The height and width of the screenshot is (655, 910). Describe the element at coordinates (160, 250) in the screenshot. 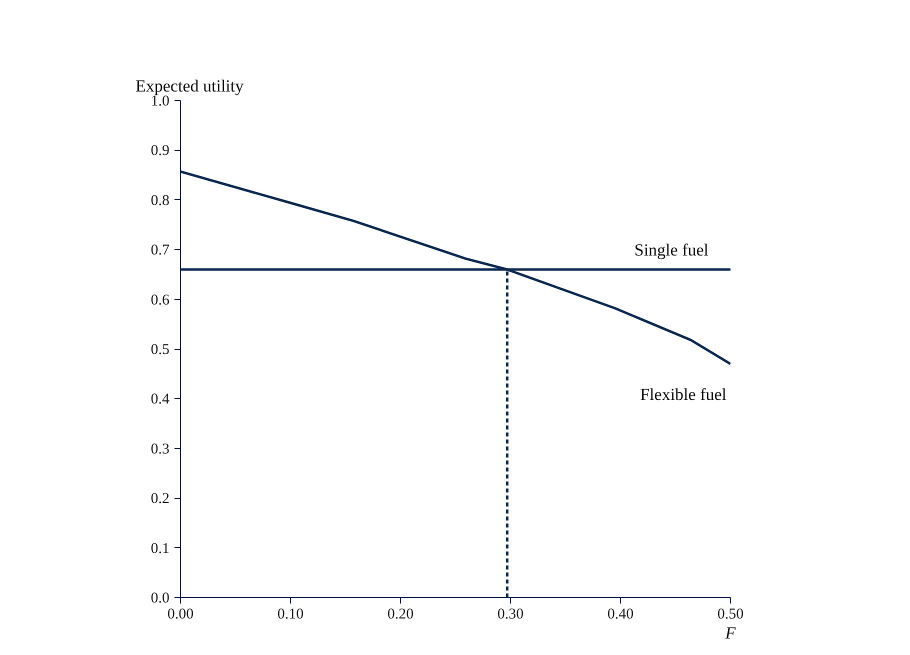

I see `y-tick-label: 0.7` at that location.